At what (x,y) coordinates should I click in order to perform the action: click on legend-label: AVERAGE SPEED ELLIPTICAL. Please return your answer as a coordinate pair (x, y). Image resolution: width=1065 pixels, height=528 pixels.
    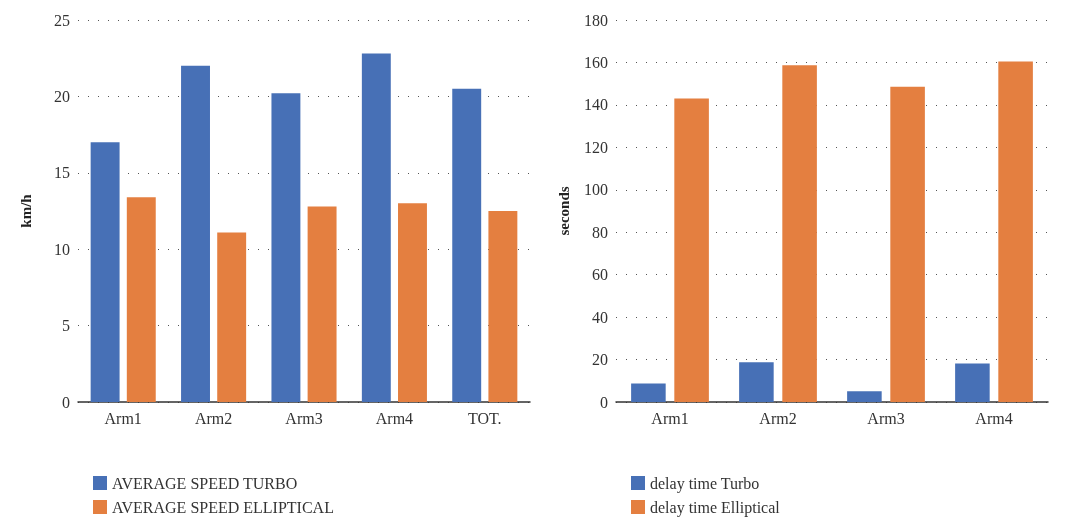
    Looking at the image, I should click on (223, 507).